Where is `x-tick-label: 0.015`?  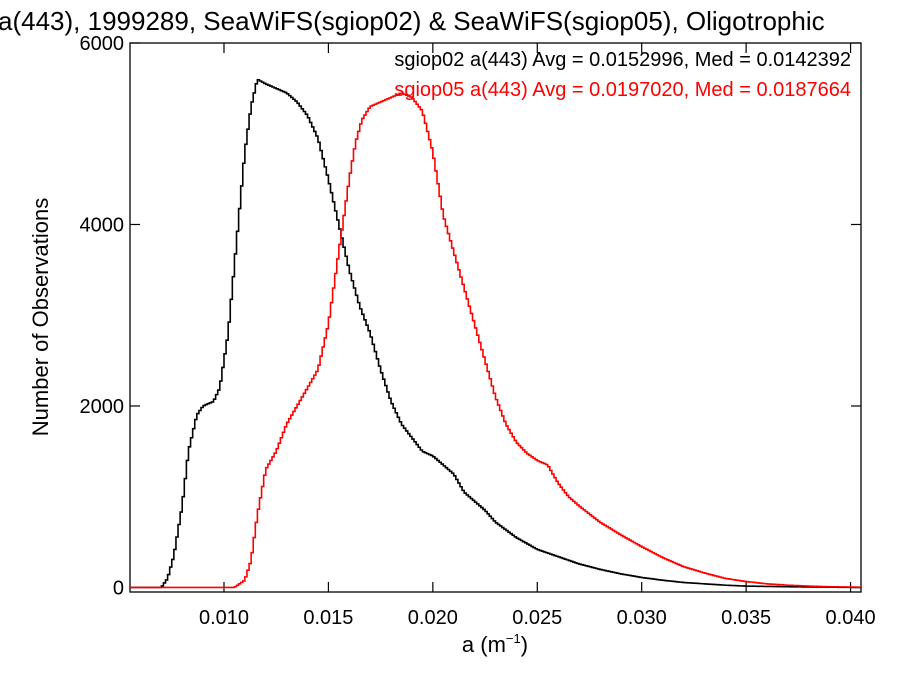 x-tick-label: 0.015 is located at coordinates (328, 618).